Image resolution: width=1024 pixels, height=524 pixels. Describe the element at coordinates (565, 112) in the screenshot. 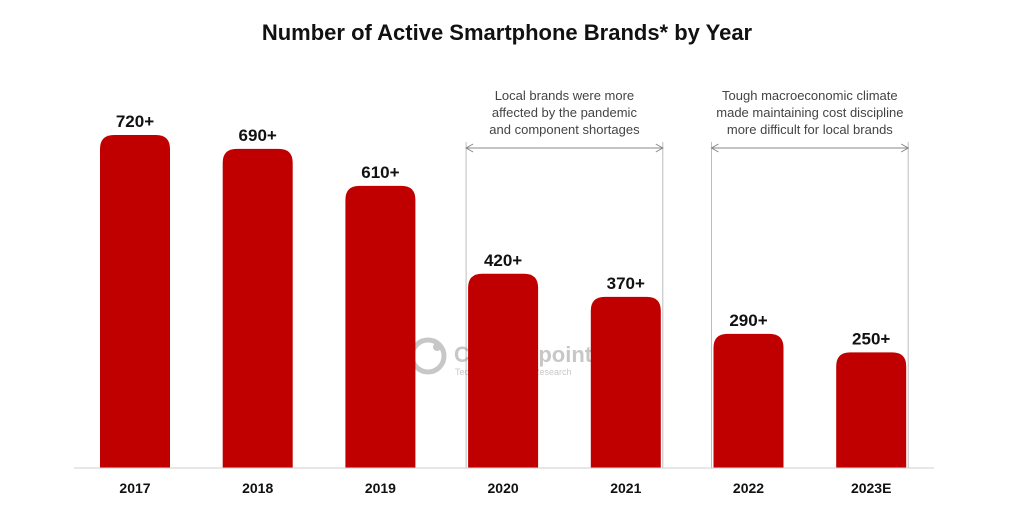

I see `annotation-text-line: affected by the pandemic` at that location.